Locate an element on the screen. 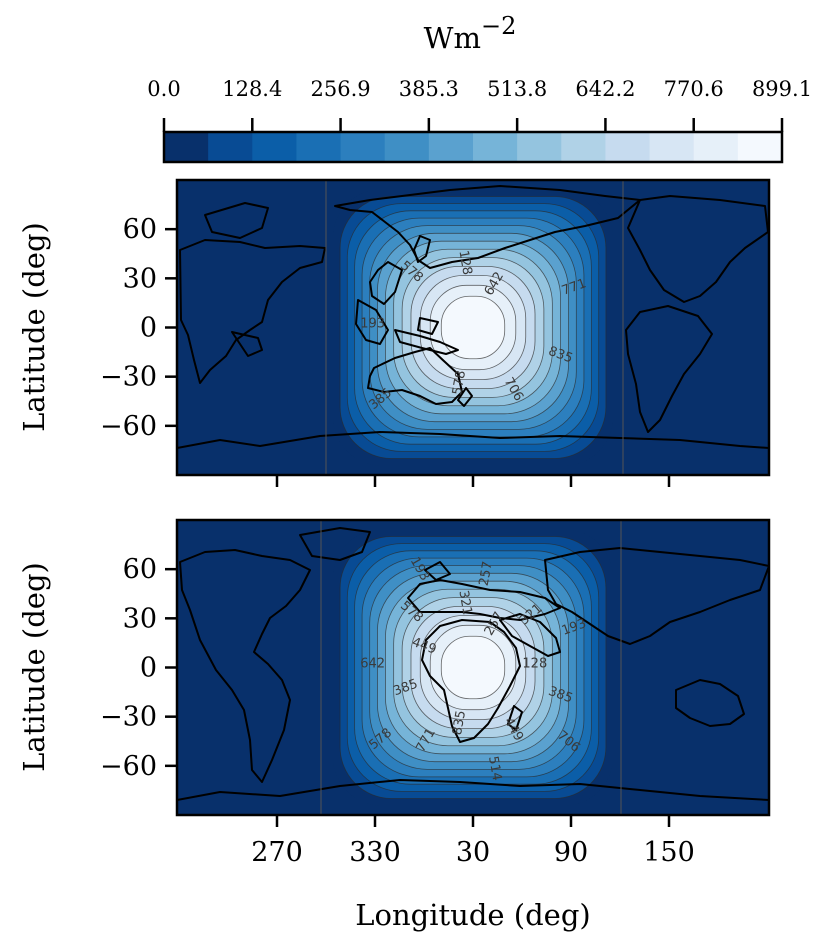  x-tick-label: 90 is located at coordinates (571, 852).